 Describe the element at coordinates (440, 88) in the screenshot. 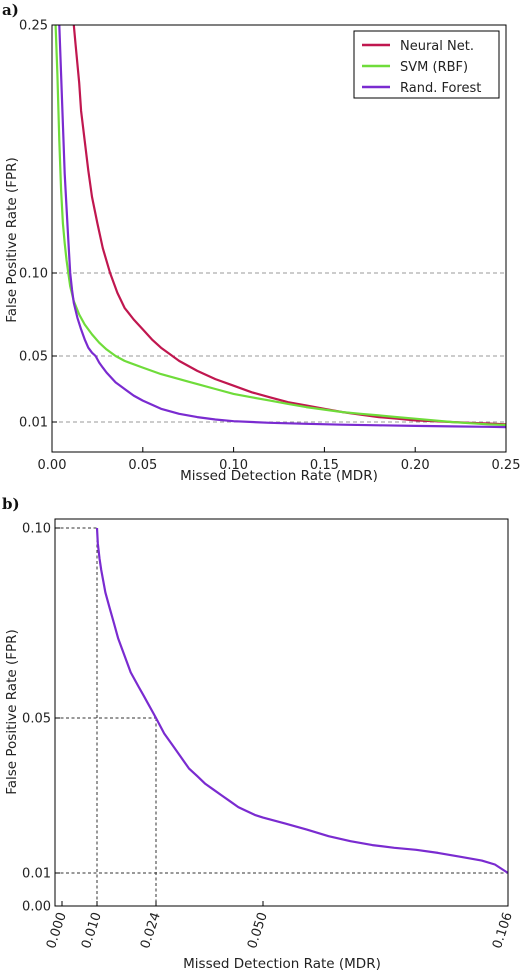

I see `legend-label-random-forest: Rand. Forest` at that location.